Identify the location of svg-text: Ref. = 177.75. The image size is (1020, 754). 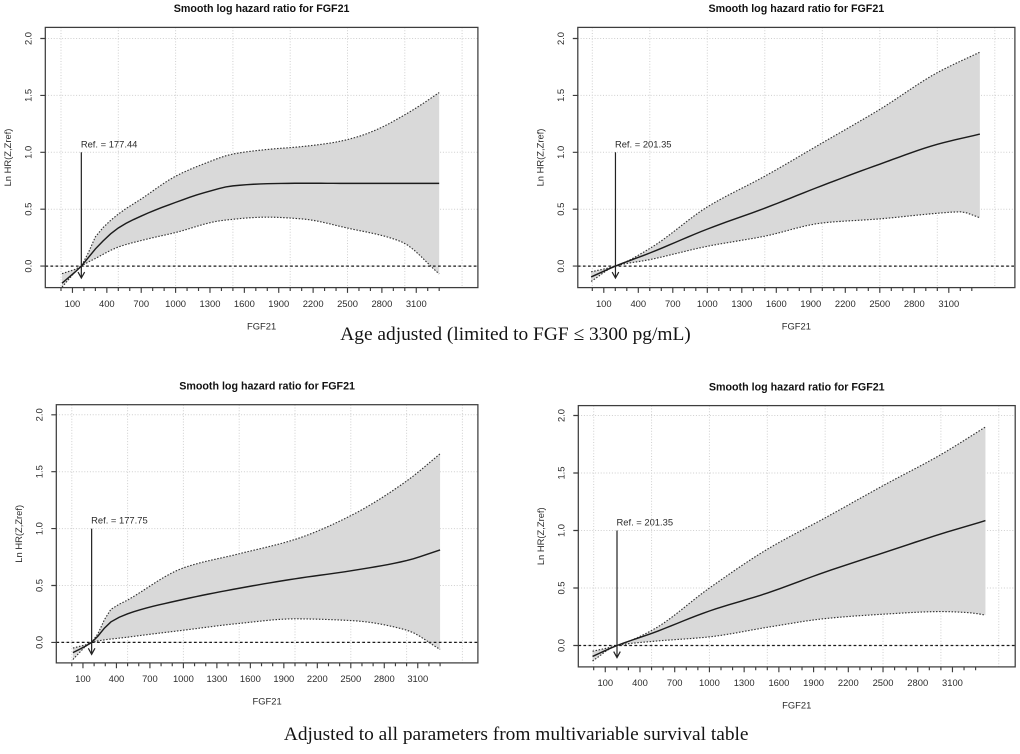
(119, 520).